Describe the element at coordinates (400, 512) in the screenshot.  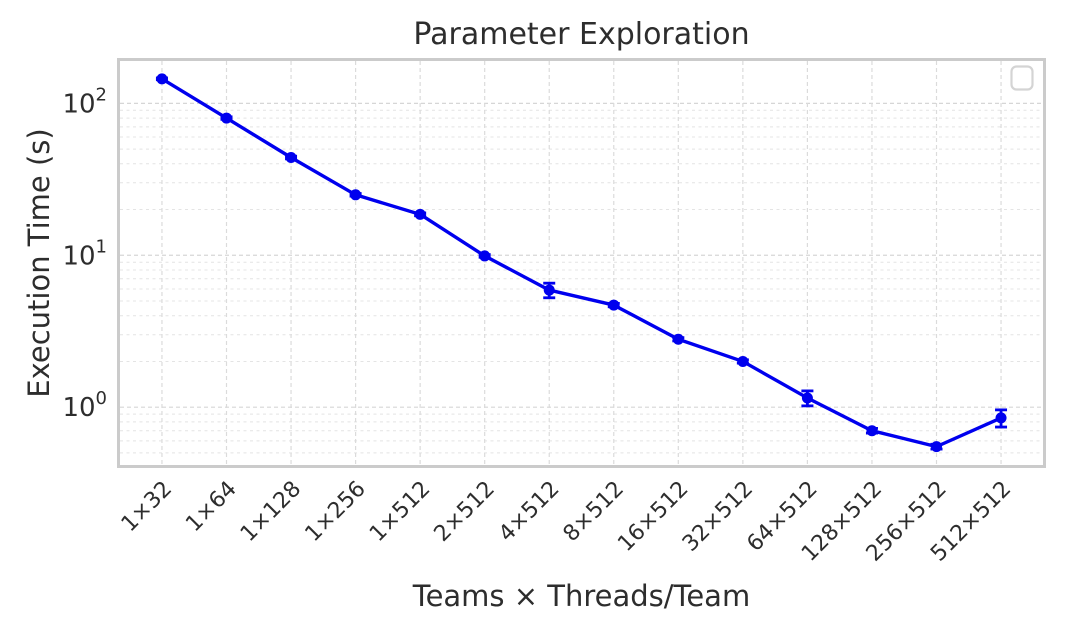
I see `x-tick-label: 1×512` at that location.